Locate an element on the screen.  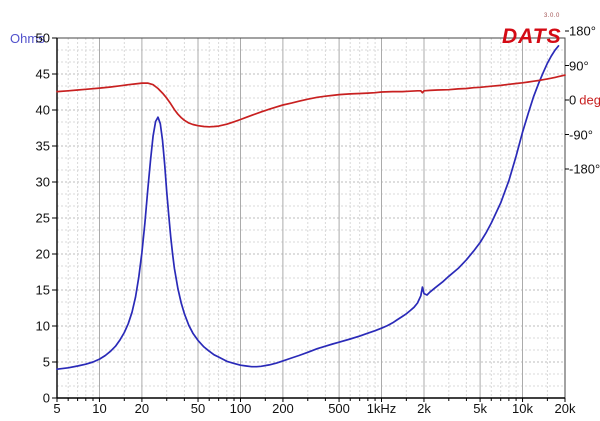
y-axis-tick-label: 0 is located at coordinates (46, 398).